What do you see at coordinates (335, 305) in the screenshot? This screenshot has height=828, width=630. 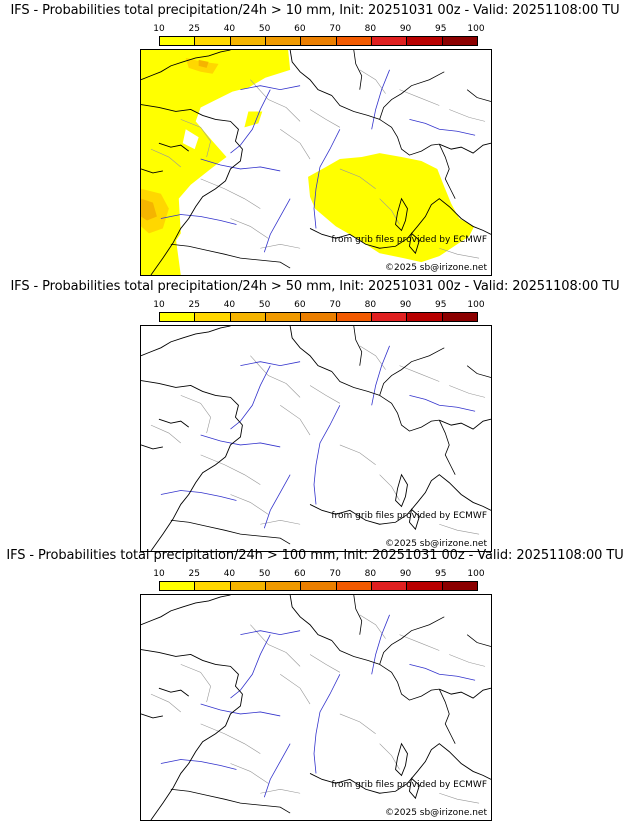 I see `colorbar-tick-label: 70` at bounding box center [335, 305].